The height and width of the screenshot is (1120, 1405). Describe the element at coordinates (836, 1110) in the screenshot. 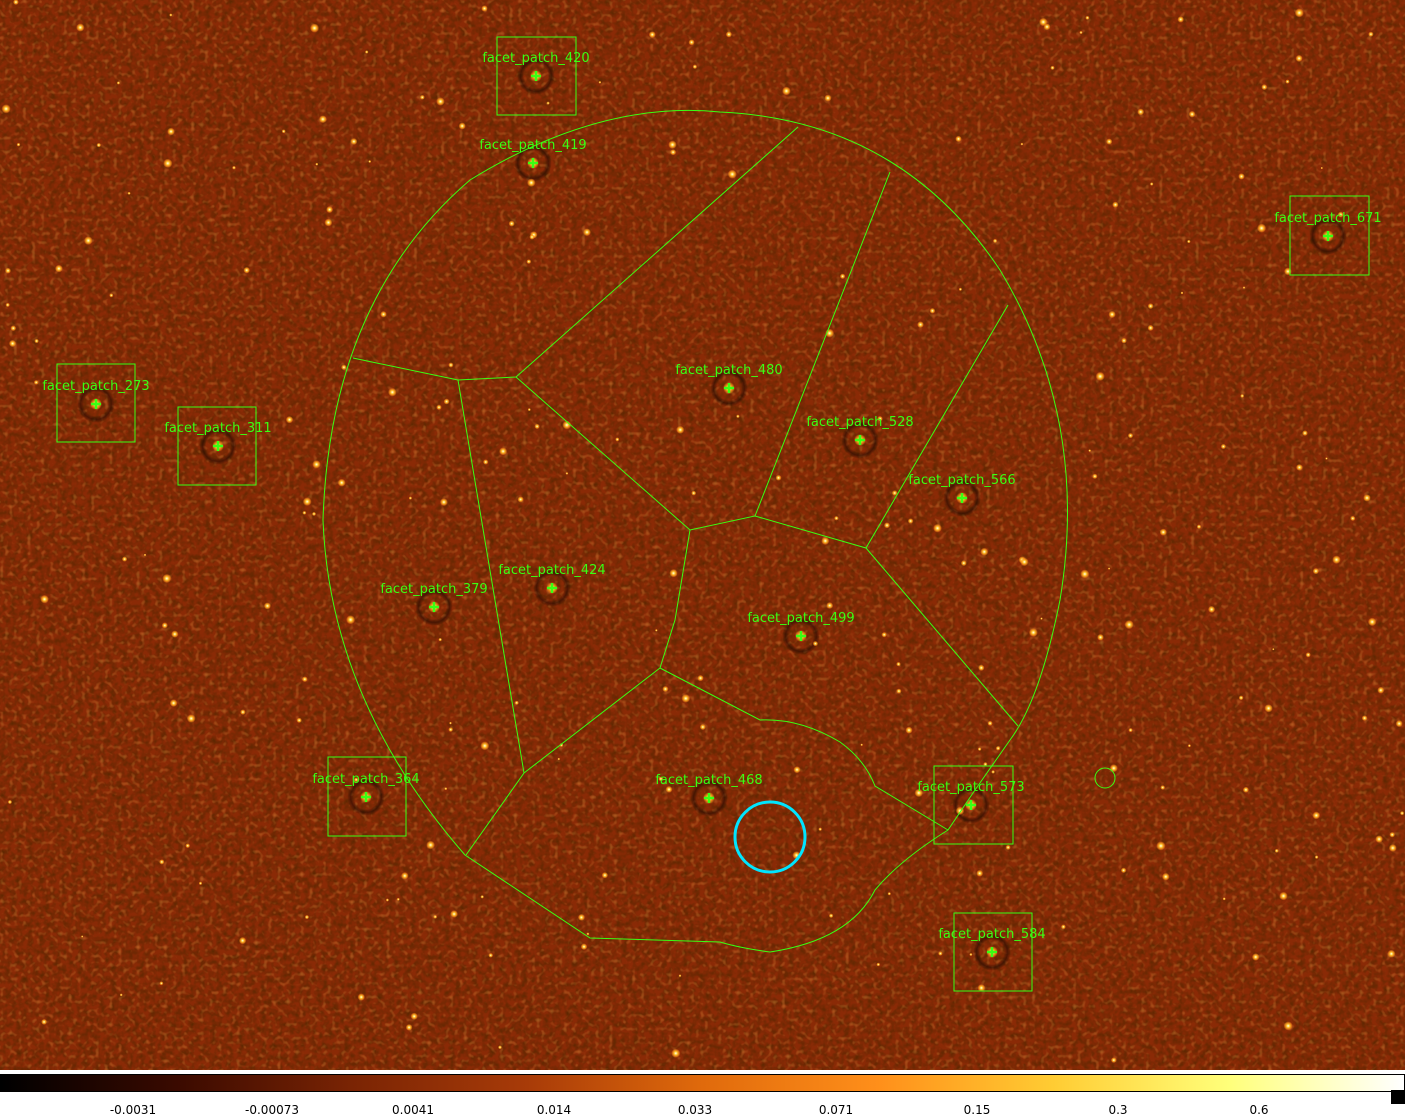

I see `colorbar-tick-label: 0.071` at that location.